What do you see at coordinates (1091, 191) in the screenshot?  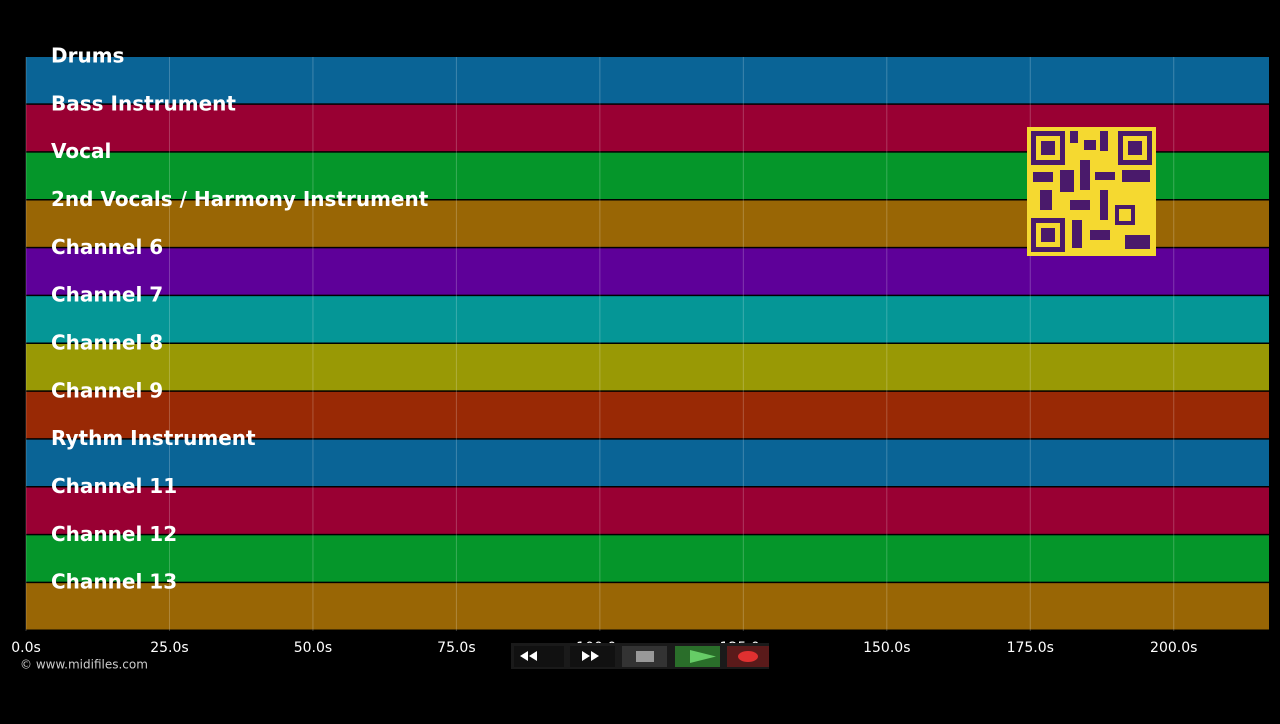 I see `qr-code` at bounding box center [1091, 191].